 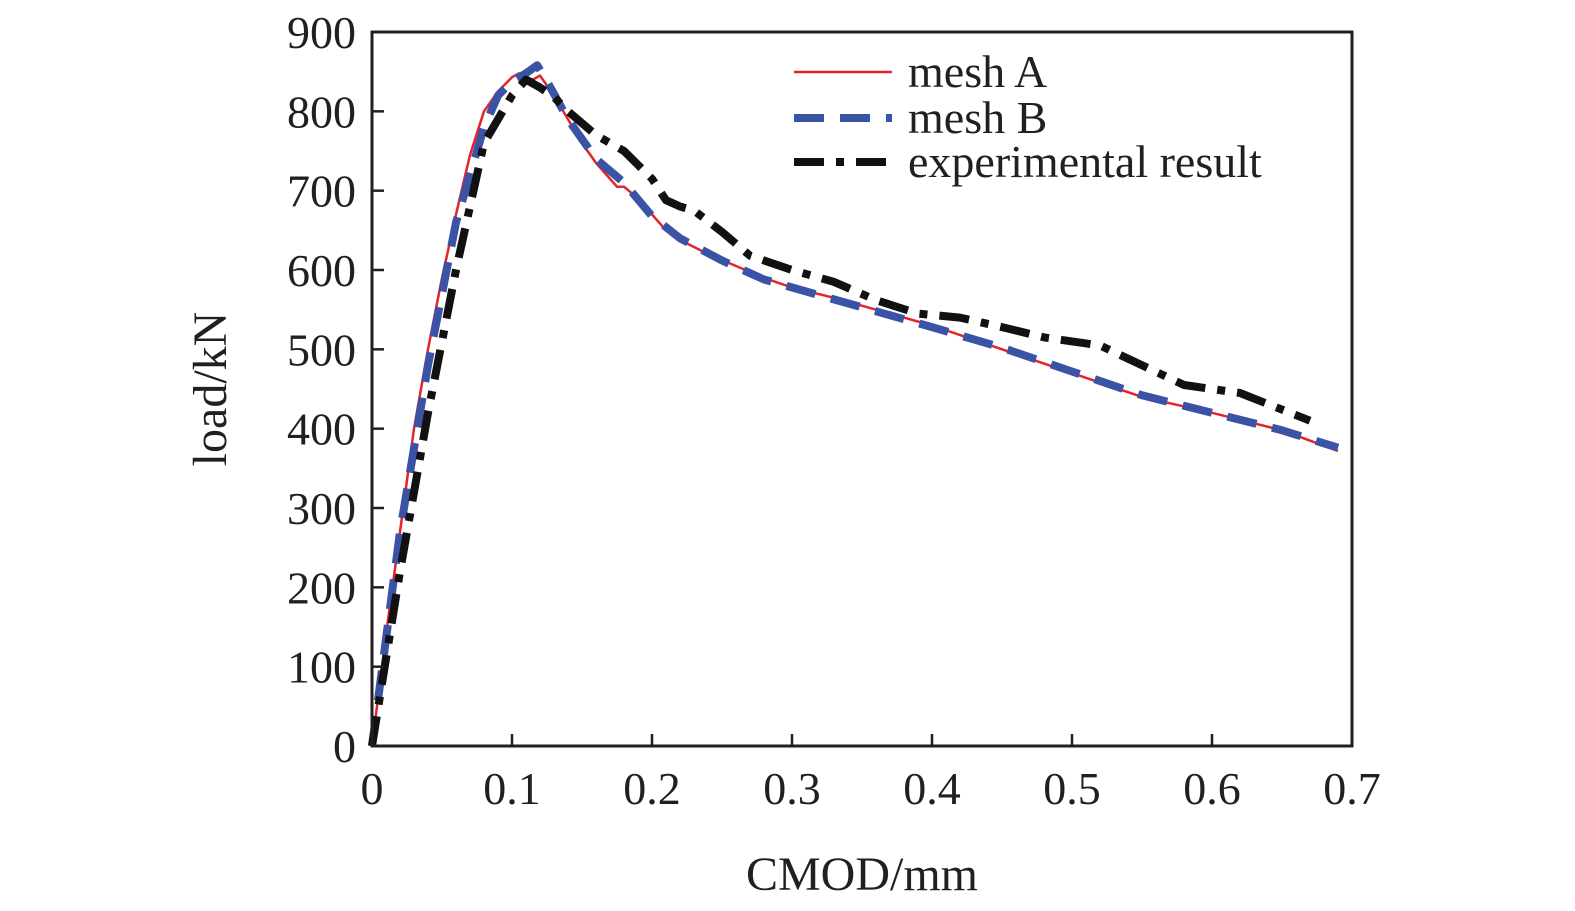 What do you see at coordinates (344, 746) in the screenshot?
I see `y-tick-label: 0` at bounding box center [344, 746].